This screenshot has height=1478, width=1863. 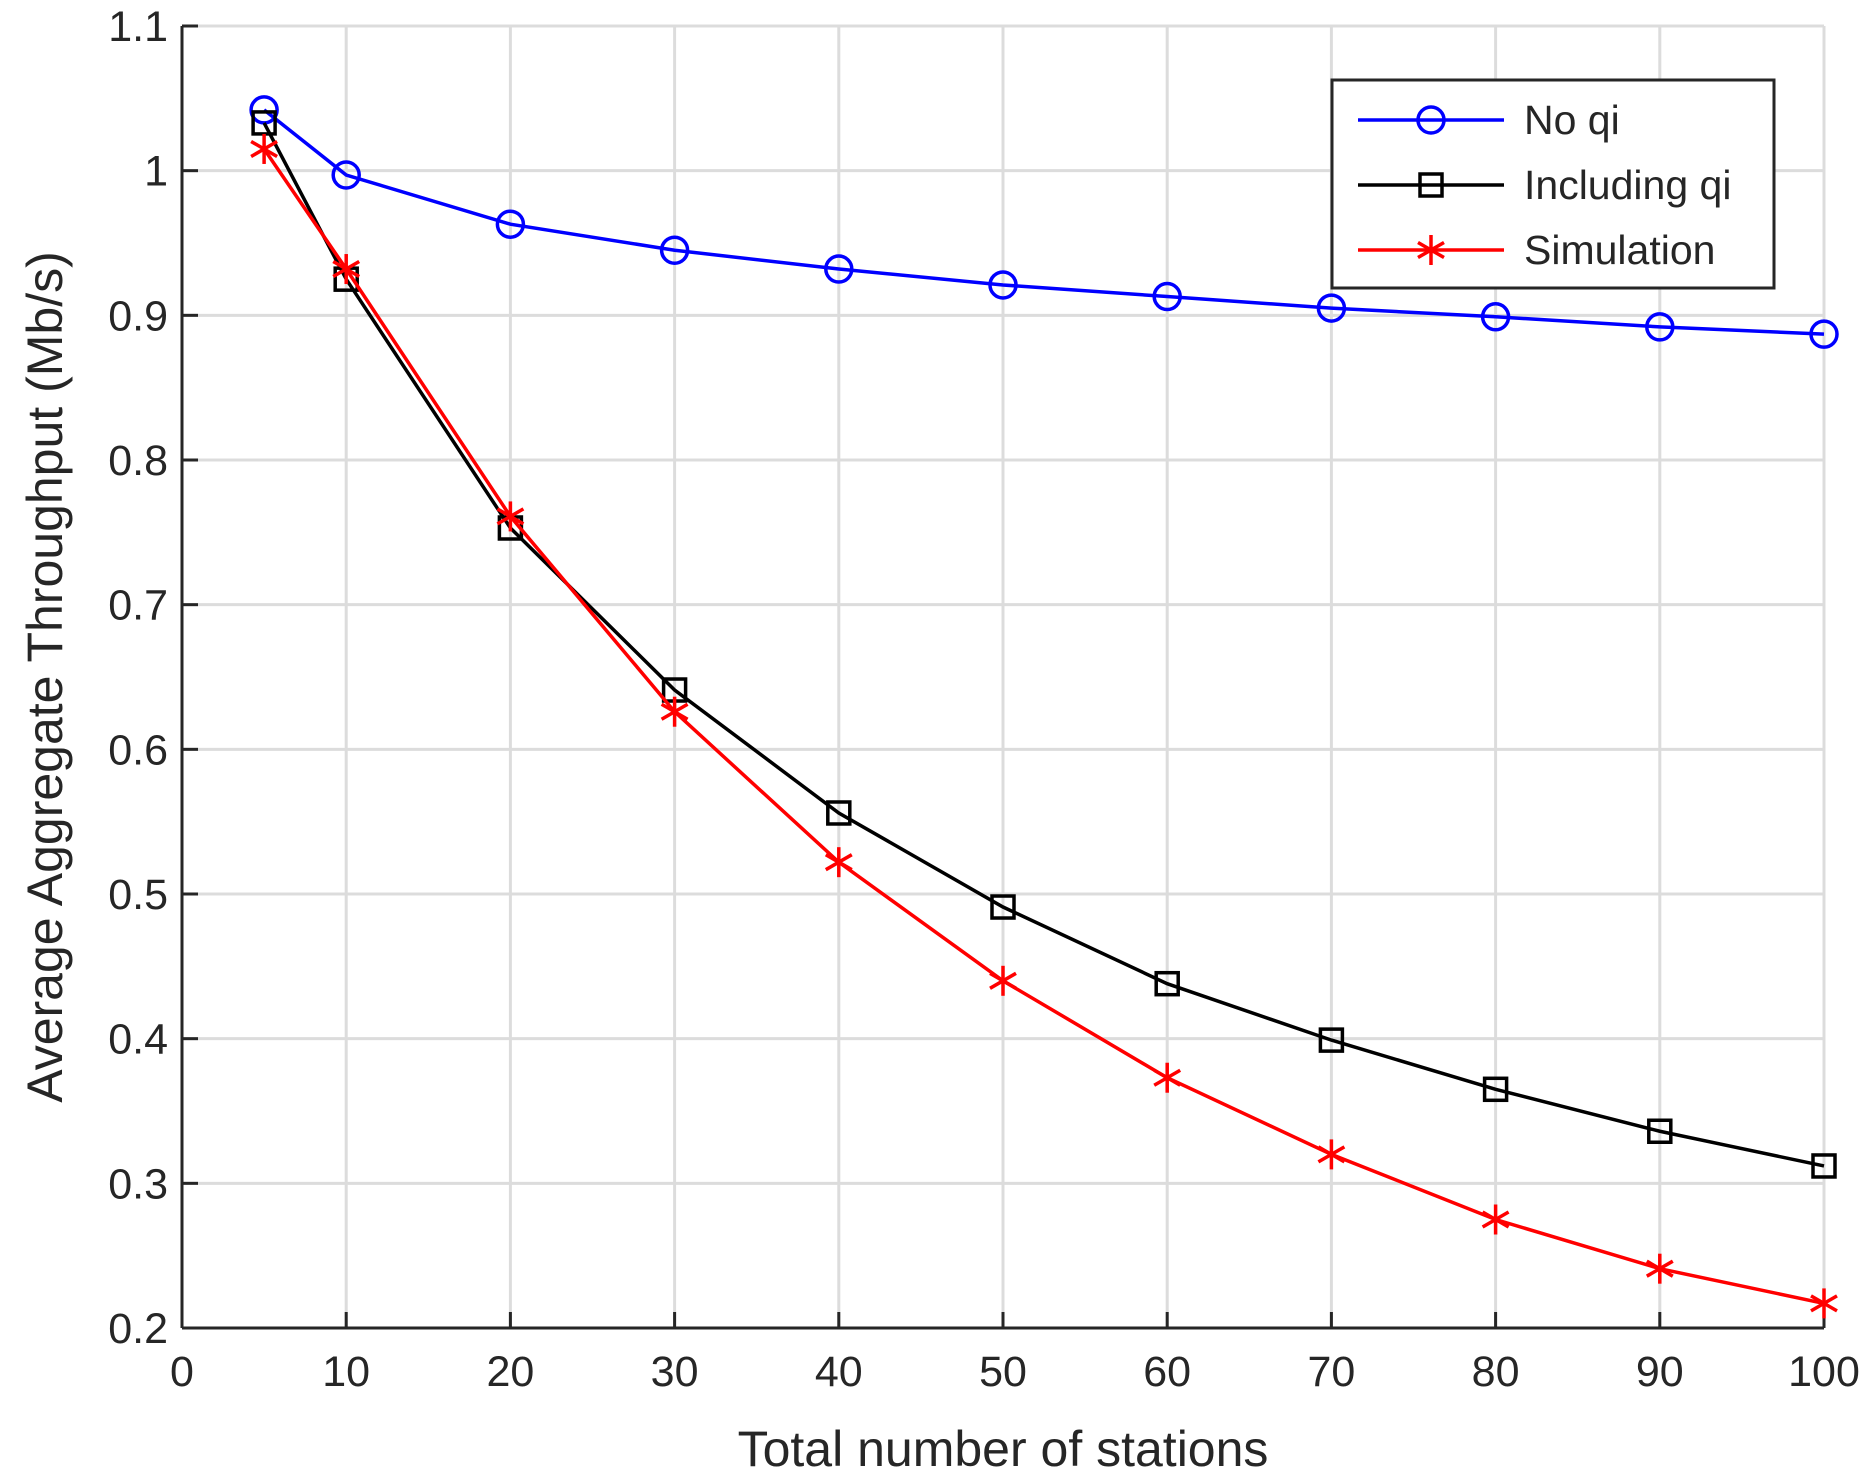 What do you see at coordinates (675, 1372) in the screenshot?
I see `x-tick-label: 30` at bounding box center [675, 1372].